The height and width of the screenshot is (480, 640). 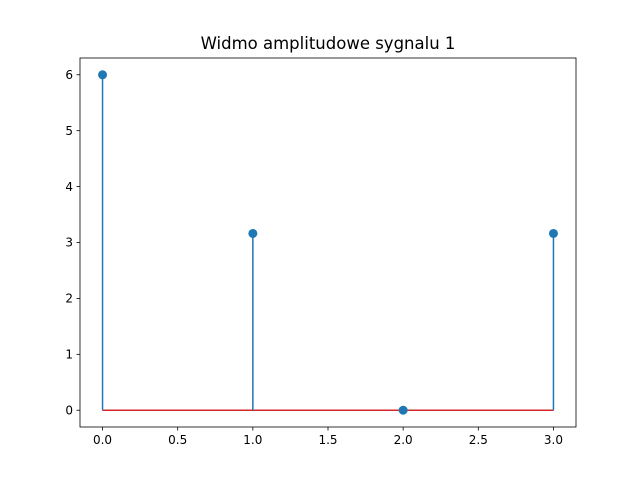 I want to click on y-tick-label: 3, so click(x=69, y=243).